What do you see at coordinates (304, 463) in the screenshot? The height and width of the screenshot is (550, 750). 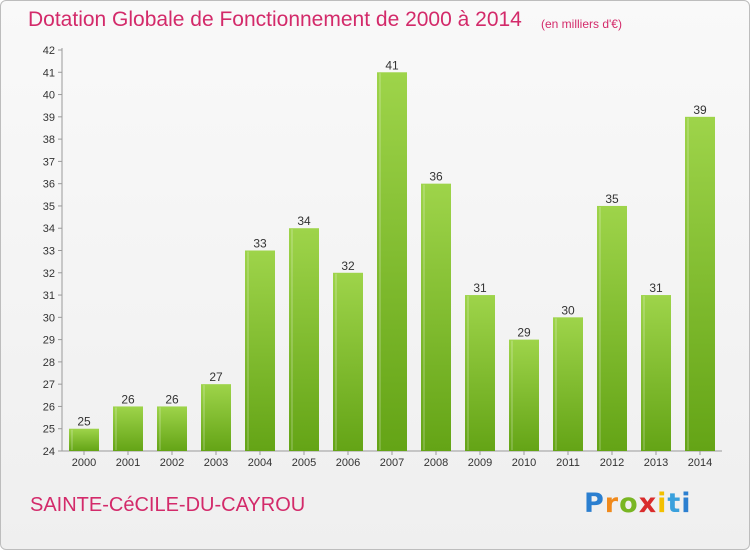 I see `x-tick-label-2005: 2005` at bounding box center [304, 463].